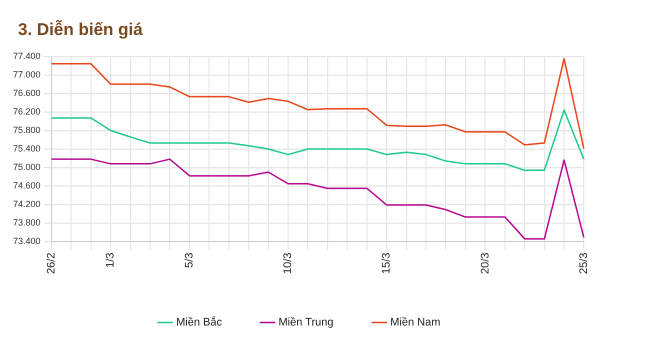 This screenshot has width=662, height=344. Describe the element at coordinates (26, 93) in the screenshot. I see `y-tick-label: 76.600` at that location.